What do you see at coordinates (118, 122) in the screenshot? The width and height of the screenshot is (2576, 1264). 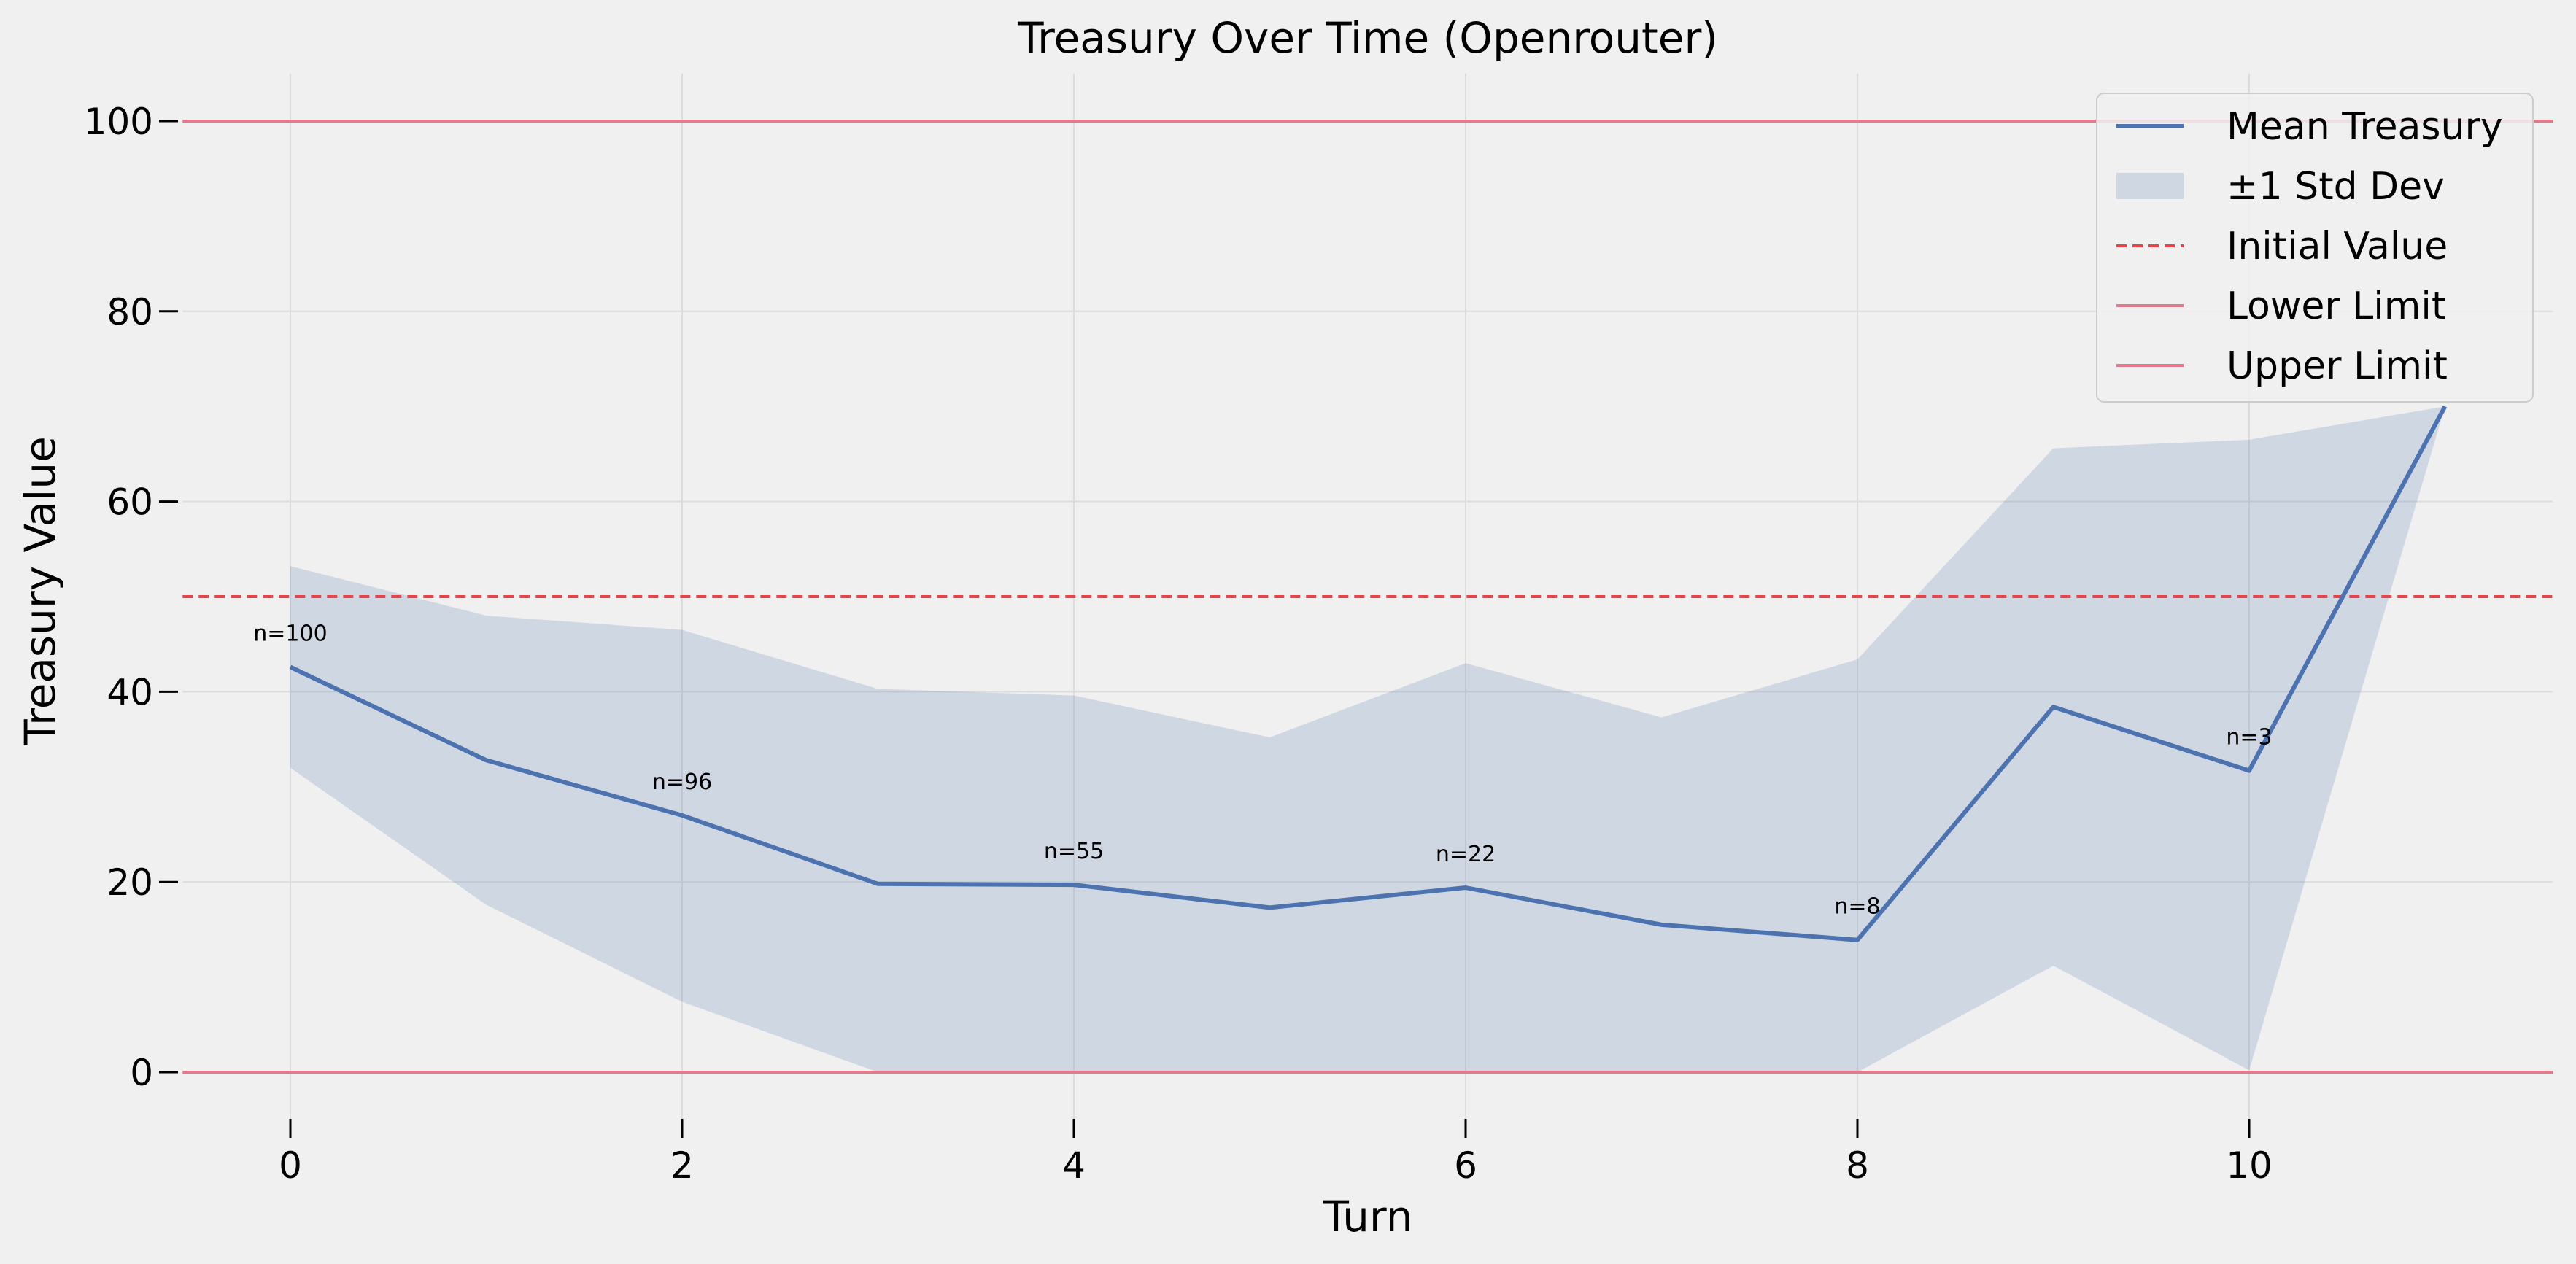 I see `y-tick-label: 100` at bounding box center [118, 122].